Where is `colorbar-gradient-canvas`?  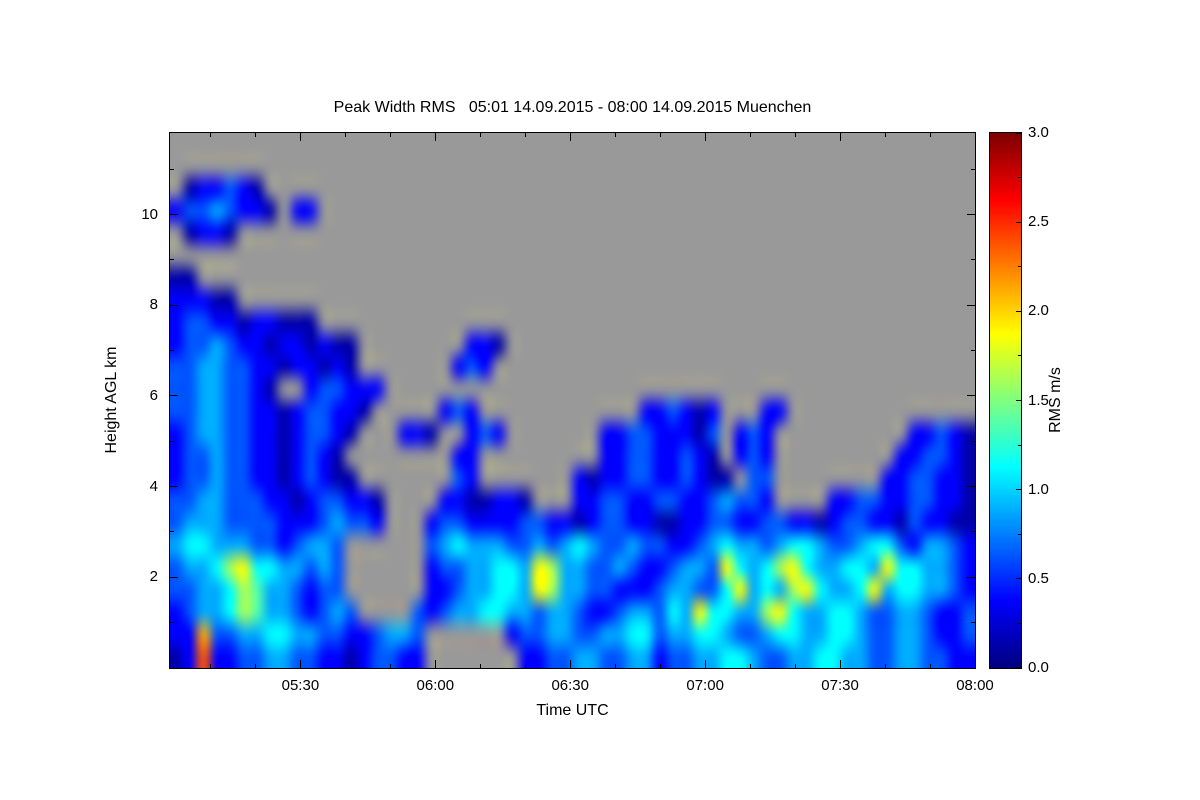 colorbar-gradient-canvas is located at coordinates (1005, 400).